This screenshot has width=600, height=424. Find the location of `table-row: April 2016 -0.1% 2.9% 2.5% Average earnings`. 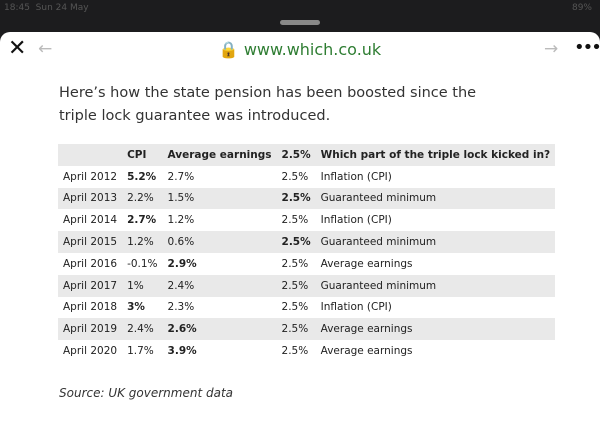

table-row: April 2016 -0.1% 2.9% 2.5% Average earnings is located at coordinates (306, 264).